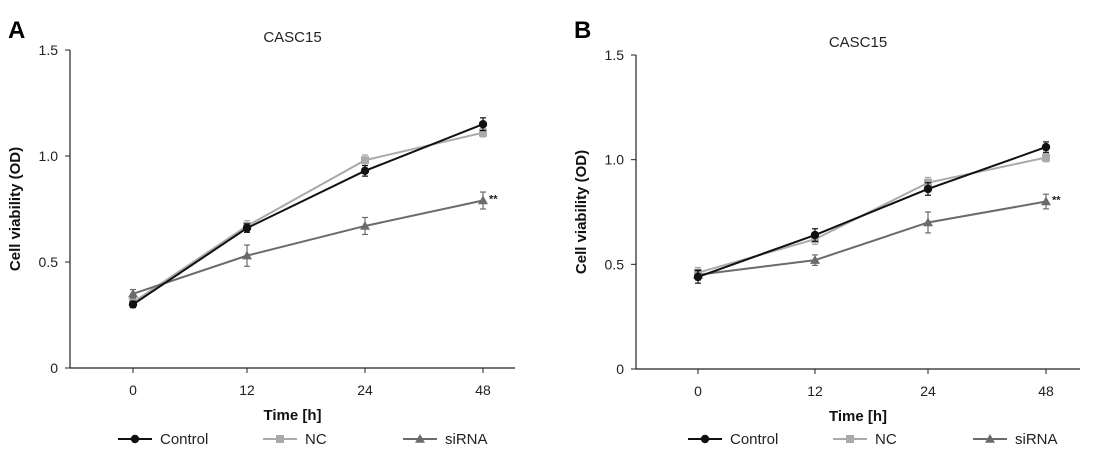 The image size is (1100, 457). I want to click on panel-label: B, so click(582, 30).